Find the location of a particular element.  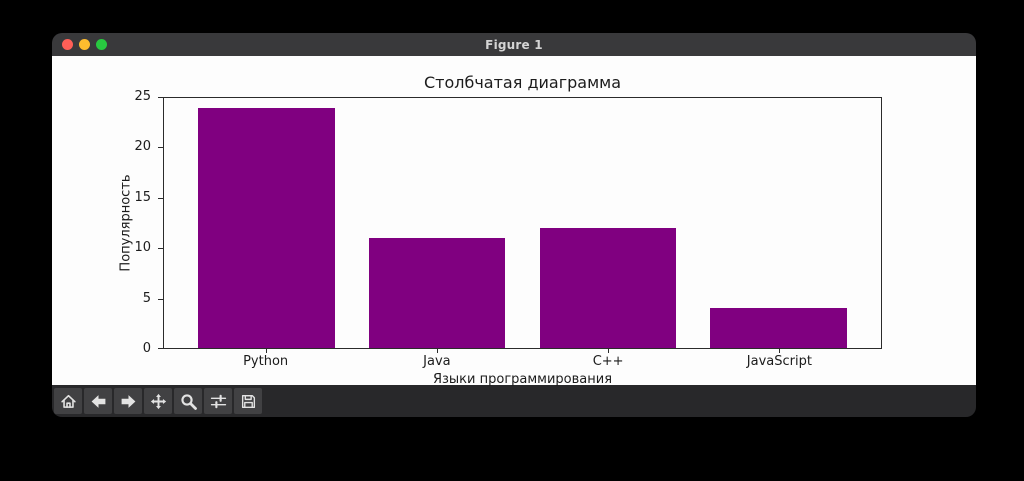

x-tick-label: Python is located at coordinates (266, 361).